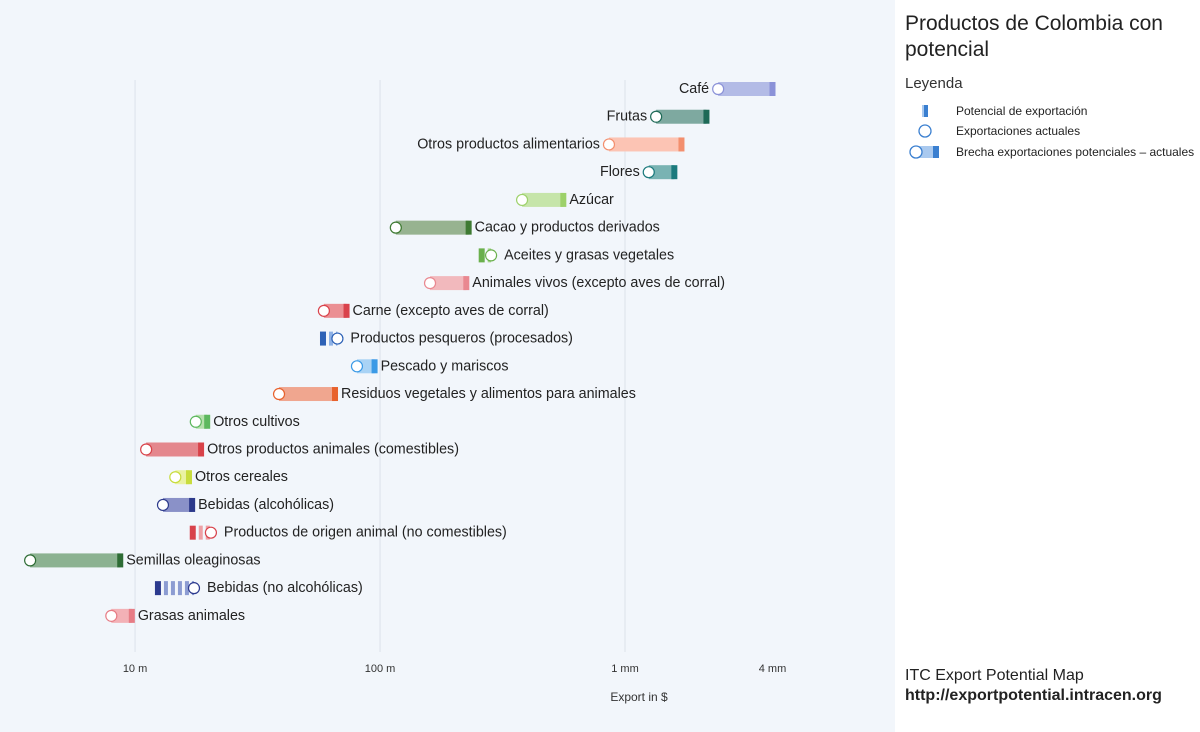 The width and height of the screenshot is (1200, 732). I want to click on product-row: Bebidas (alcohólicas), so click(245, 505).